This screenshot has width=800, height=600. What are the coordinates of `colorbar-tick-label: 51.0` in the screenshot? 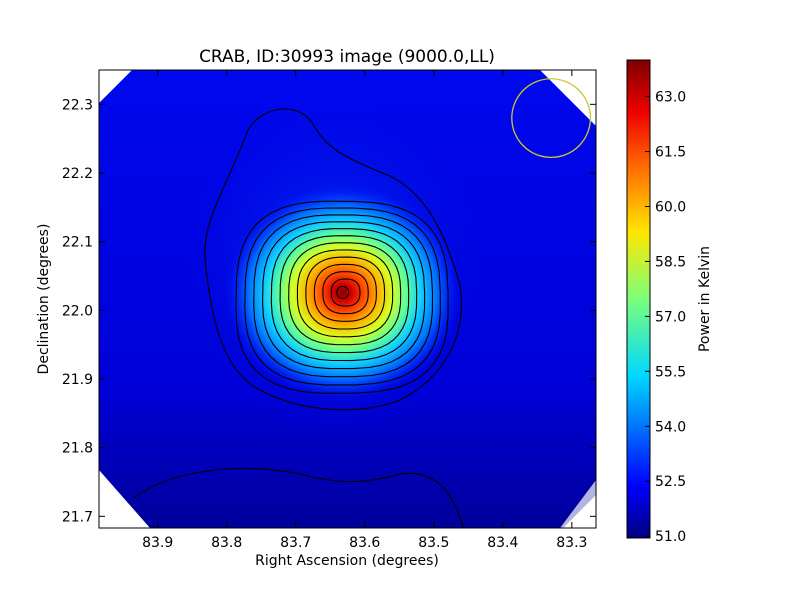 It's located at (670, 537).